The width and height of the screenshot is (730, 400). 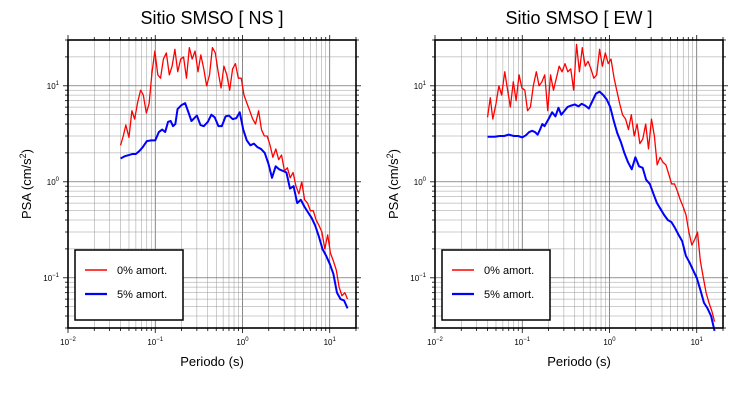 What do you see at coordinates (211, 18) in the screenshot?
I see `chart-title: Sitio SMSO [ NS ]` at bounding box center [211, 18].